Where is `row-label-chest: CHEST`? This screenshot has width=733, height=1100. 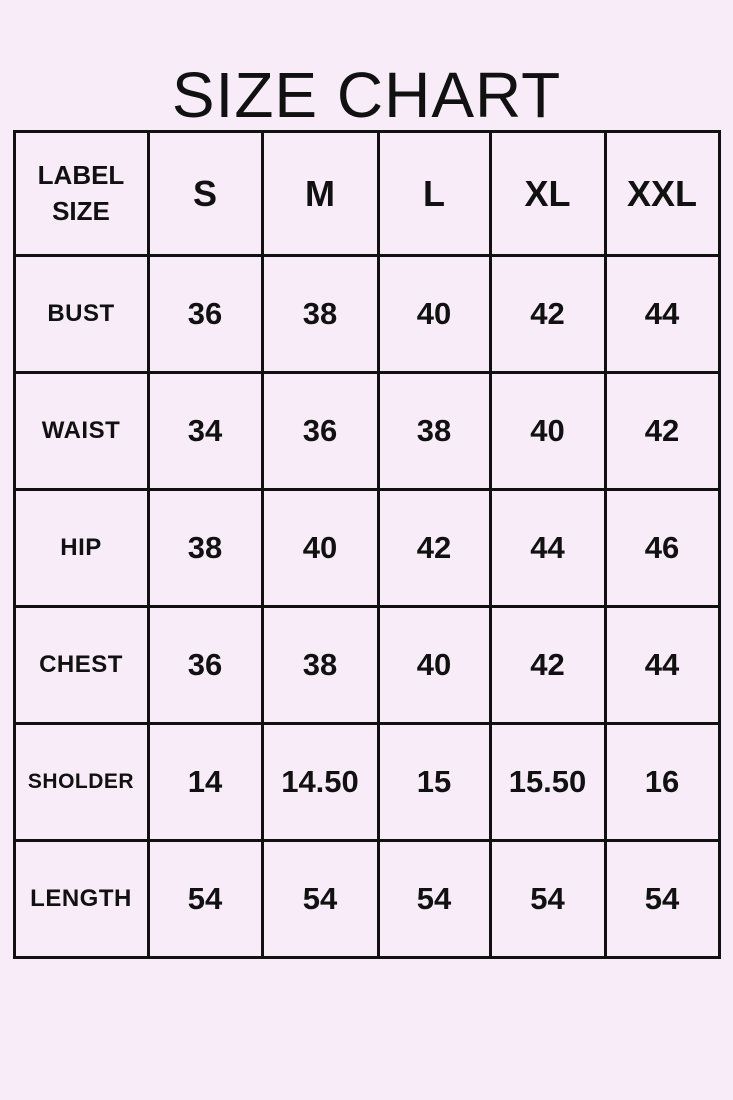
row-label-chest: CHEST is located at coordinates (81, 665).